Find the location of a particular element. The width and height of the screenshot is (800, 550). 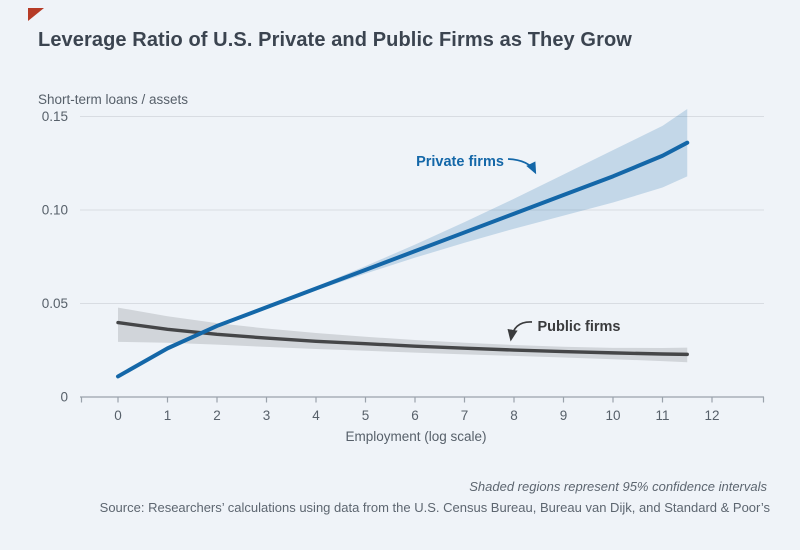

x-tick-label-0: 0 is located at coordinates (118, 415).